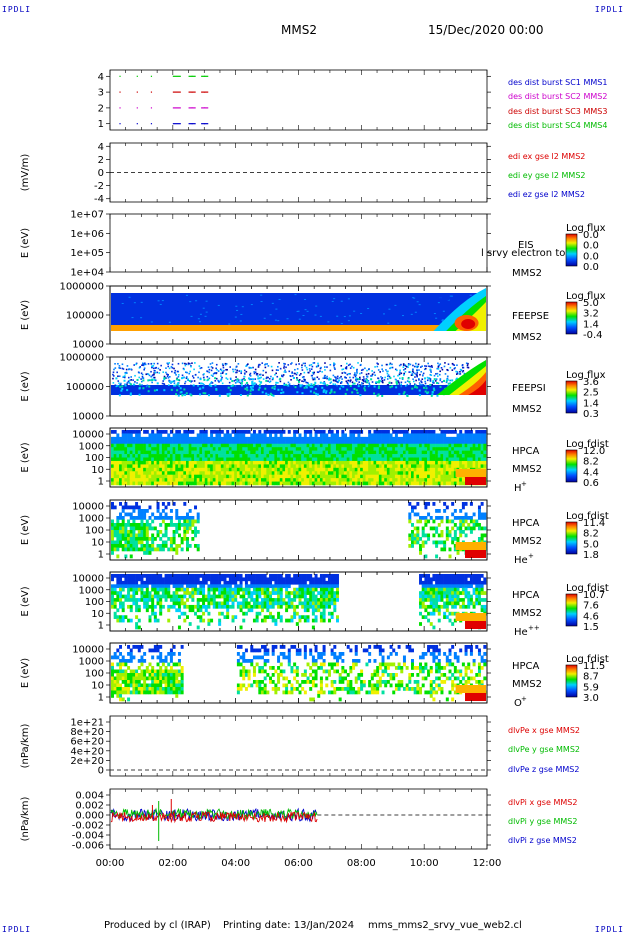 Image resolution: width=630 pixels, height=934 pixels. Describe the element at coordinates (591, 256) in the screenshot. I see `colorbar-tick-label: 0.0` at that location.